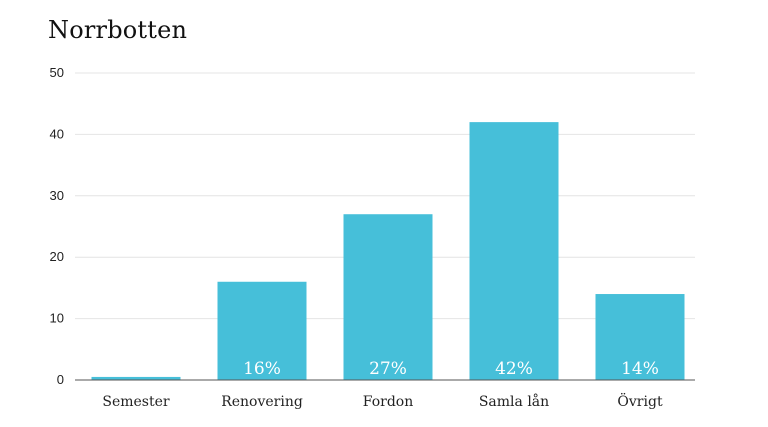 This screenshot has height=427, width=768. I want to click on x-category-label: Samla lån, so click(514, 401).